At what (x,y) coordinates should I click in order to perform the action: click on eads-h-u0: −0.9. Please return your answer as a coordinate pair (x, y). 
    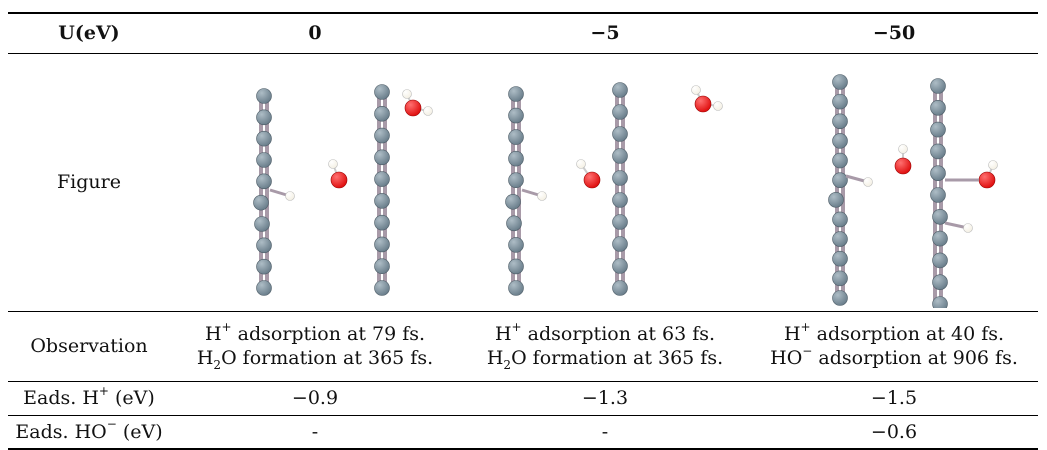
    Looking at the image, I should click on (315, 398).